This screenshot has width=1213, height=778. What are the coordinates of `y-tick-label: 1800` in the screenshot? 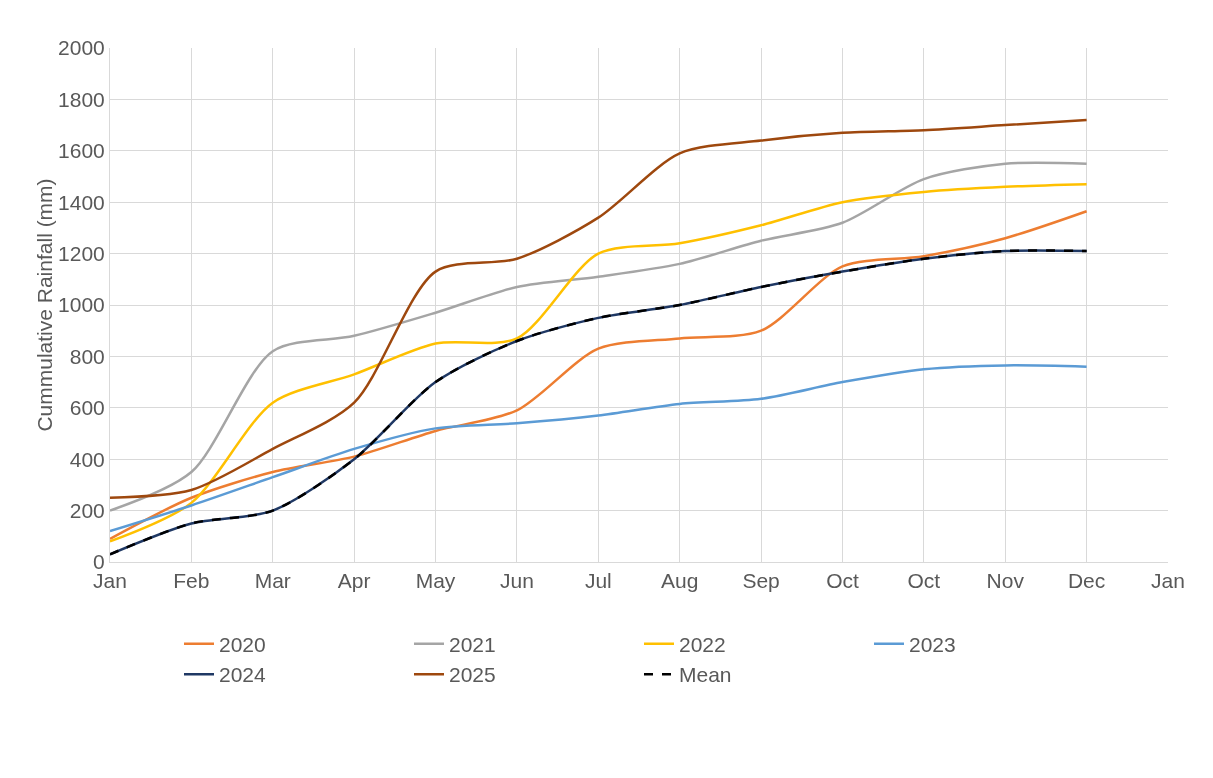 It's located at (81, 99).